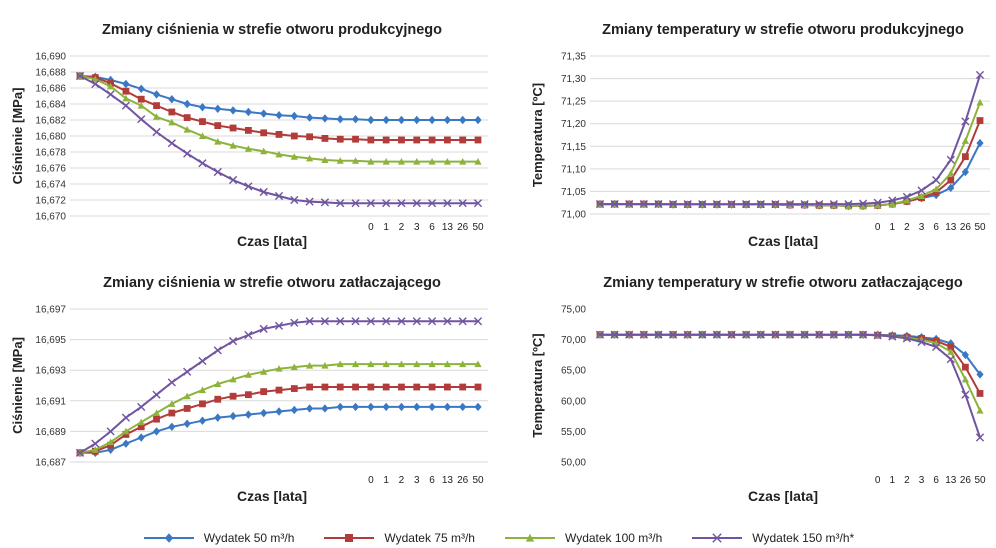 This screenshot has width=996, height=548. I want to click on legend-item-50: Wydatek 50 m³/h, so click(218, 538).